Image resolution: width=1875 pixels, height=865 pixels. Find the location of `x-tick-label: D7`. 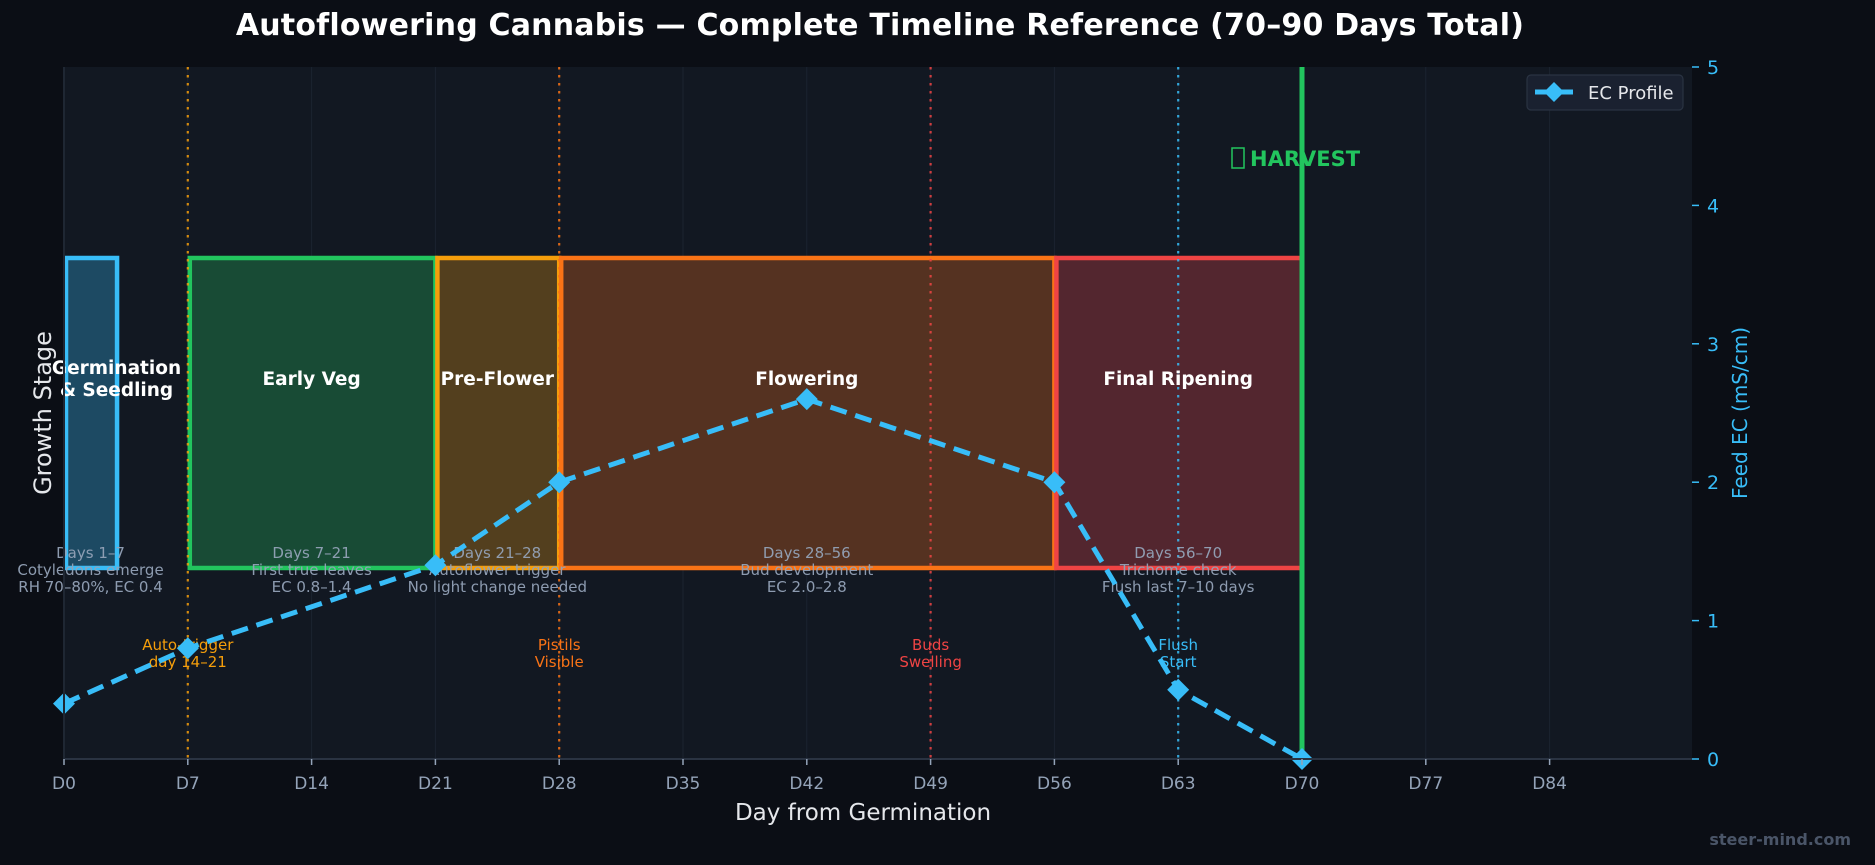

x-tick-label: D7 is located at coordinates (188, 784).